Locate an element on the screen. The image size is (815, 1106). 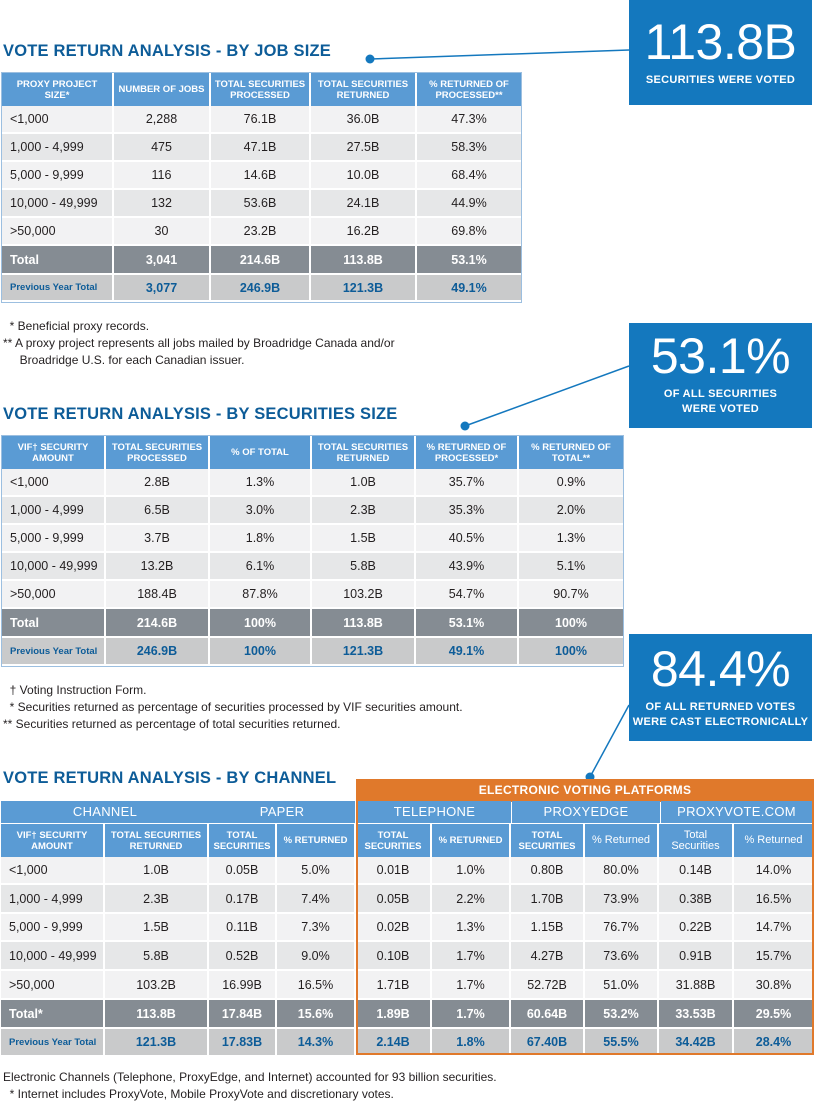
table-row: >50,000 30 23.2B 16.2B 69.8% is located at coordinates (261, 232).